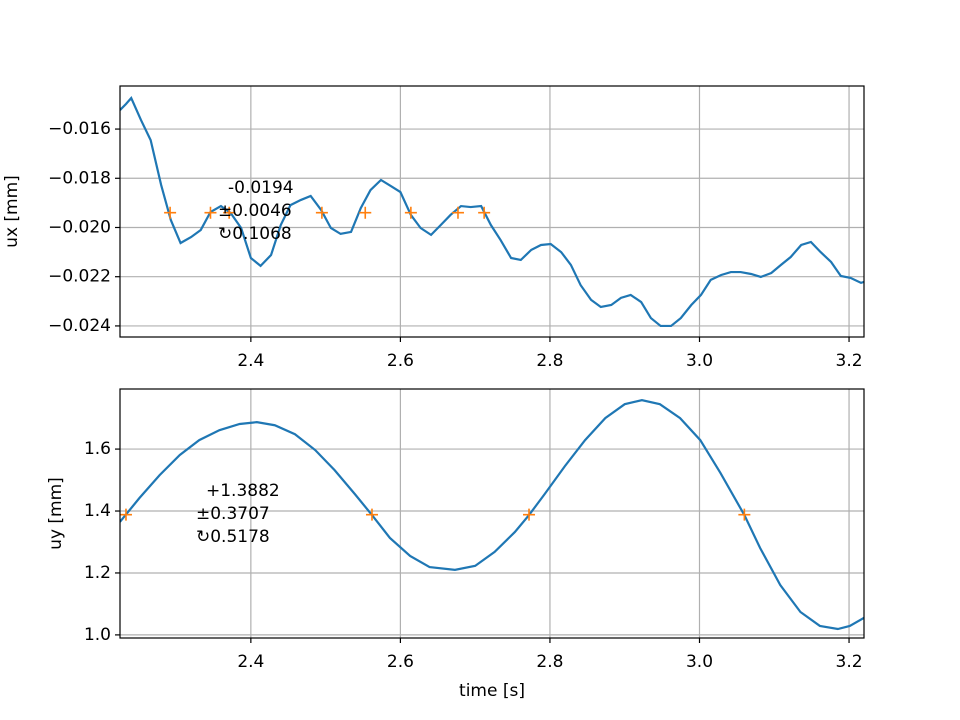 Image resolution: width=960 pixels, height=720 pixels. I want to click on stats-annotation: +1.3882, so click(243, 491).